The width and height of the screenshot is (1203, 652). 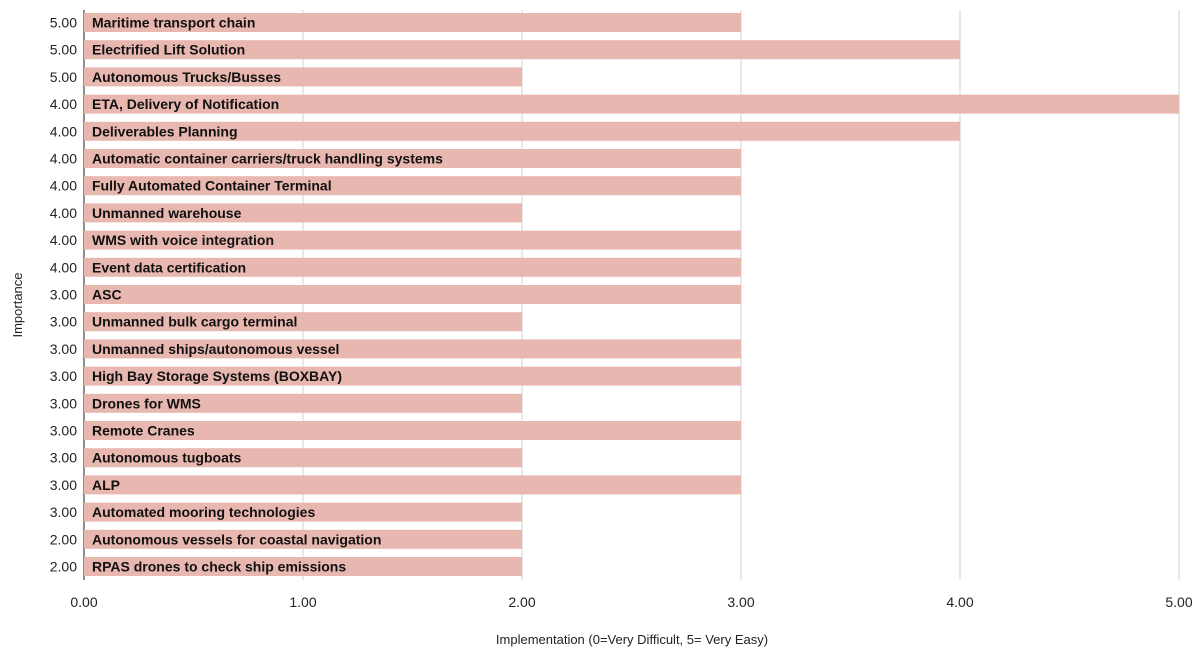 I want to click on bar-label: Unmanned warehouse, so click(x=167, y=213).